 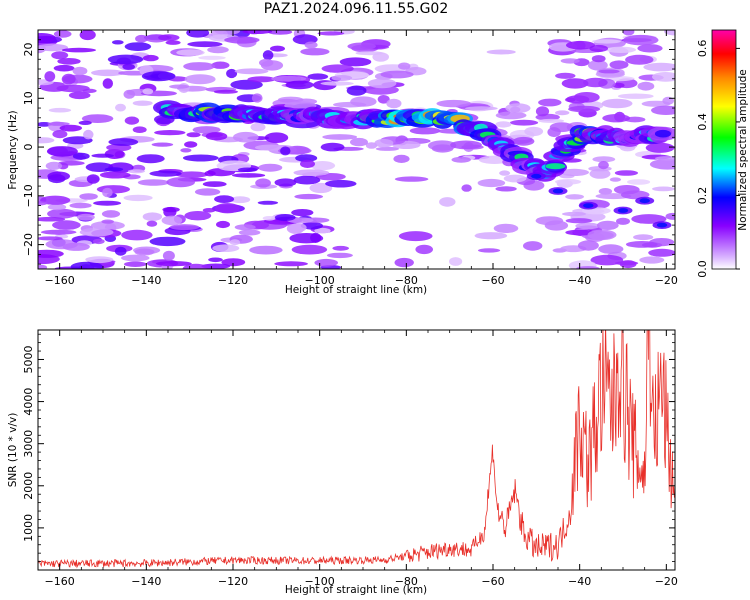 I want to click on y-tick-label: 3000, so click(x=28, y=444).